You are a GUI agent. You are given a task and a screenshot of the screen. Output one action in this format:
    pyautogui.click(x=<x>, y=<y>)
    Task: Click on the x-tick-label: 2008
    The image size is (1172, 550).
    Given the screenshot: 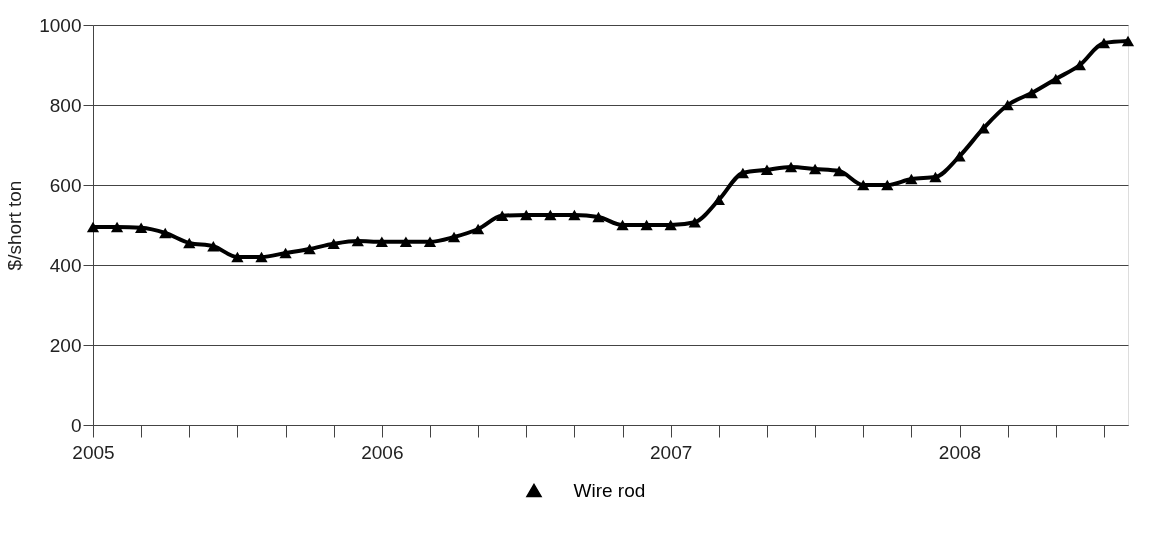 What is the action you would take?
    pyautogui.click(x=960, y=452)
    